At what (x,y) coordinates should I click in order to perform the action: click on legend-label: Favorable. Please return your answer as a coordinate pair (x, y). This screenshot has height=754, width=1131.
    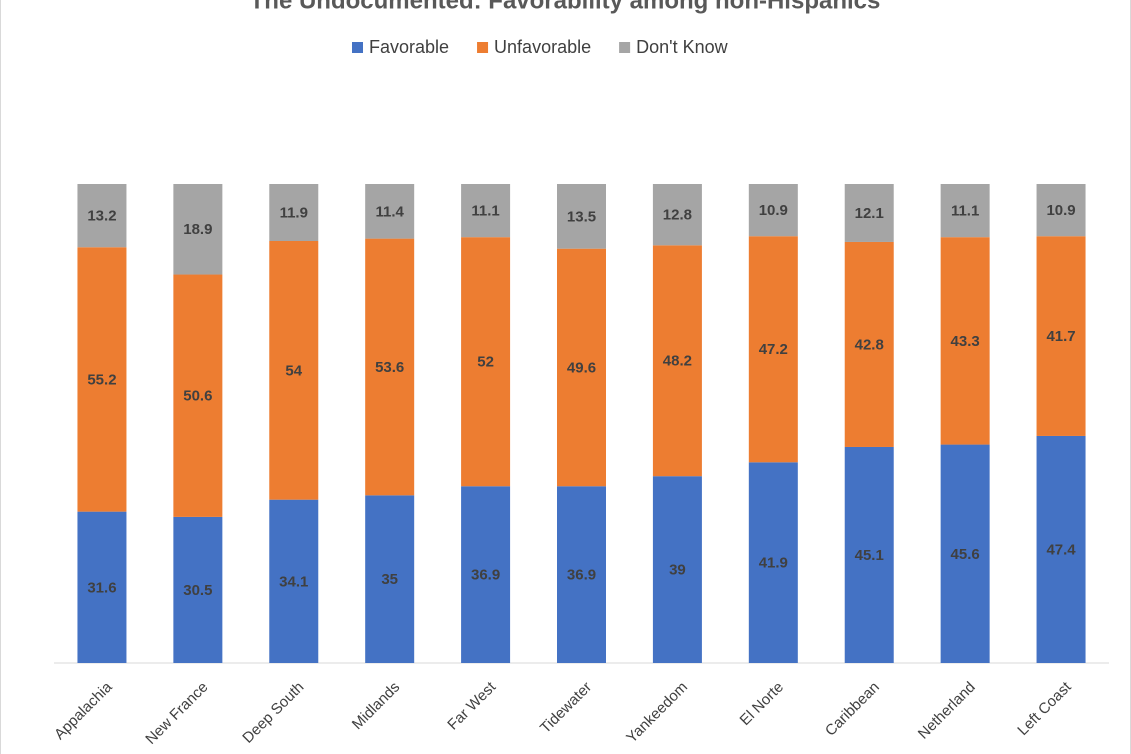
    Looking at the image, I should click on (409, 47).